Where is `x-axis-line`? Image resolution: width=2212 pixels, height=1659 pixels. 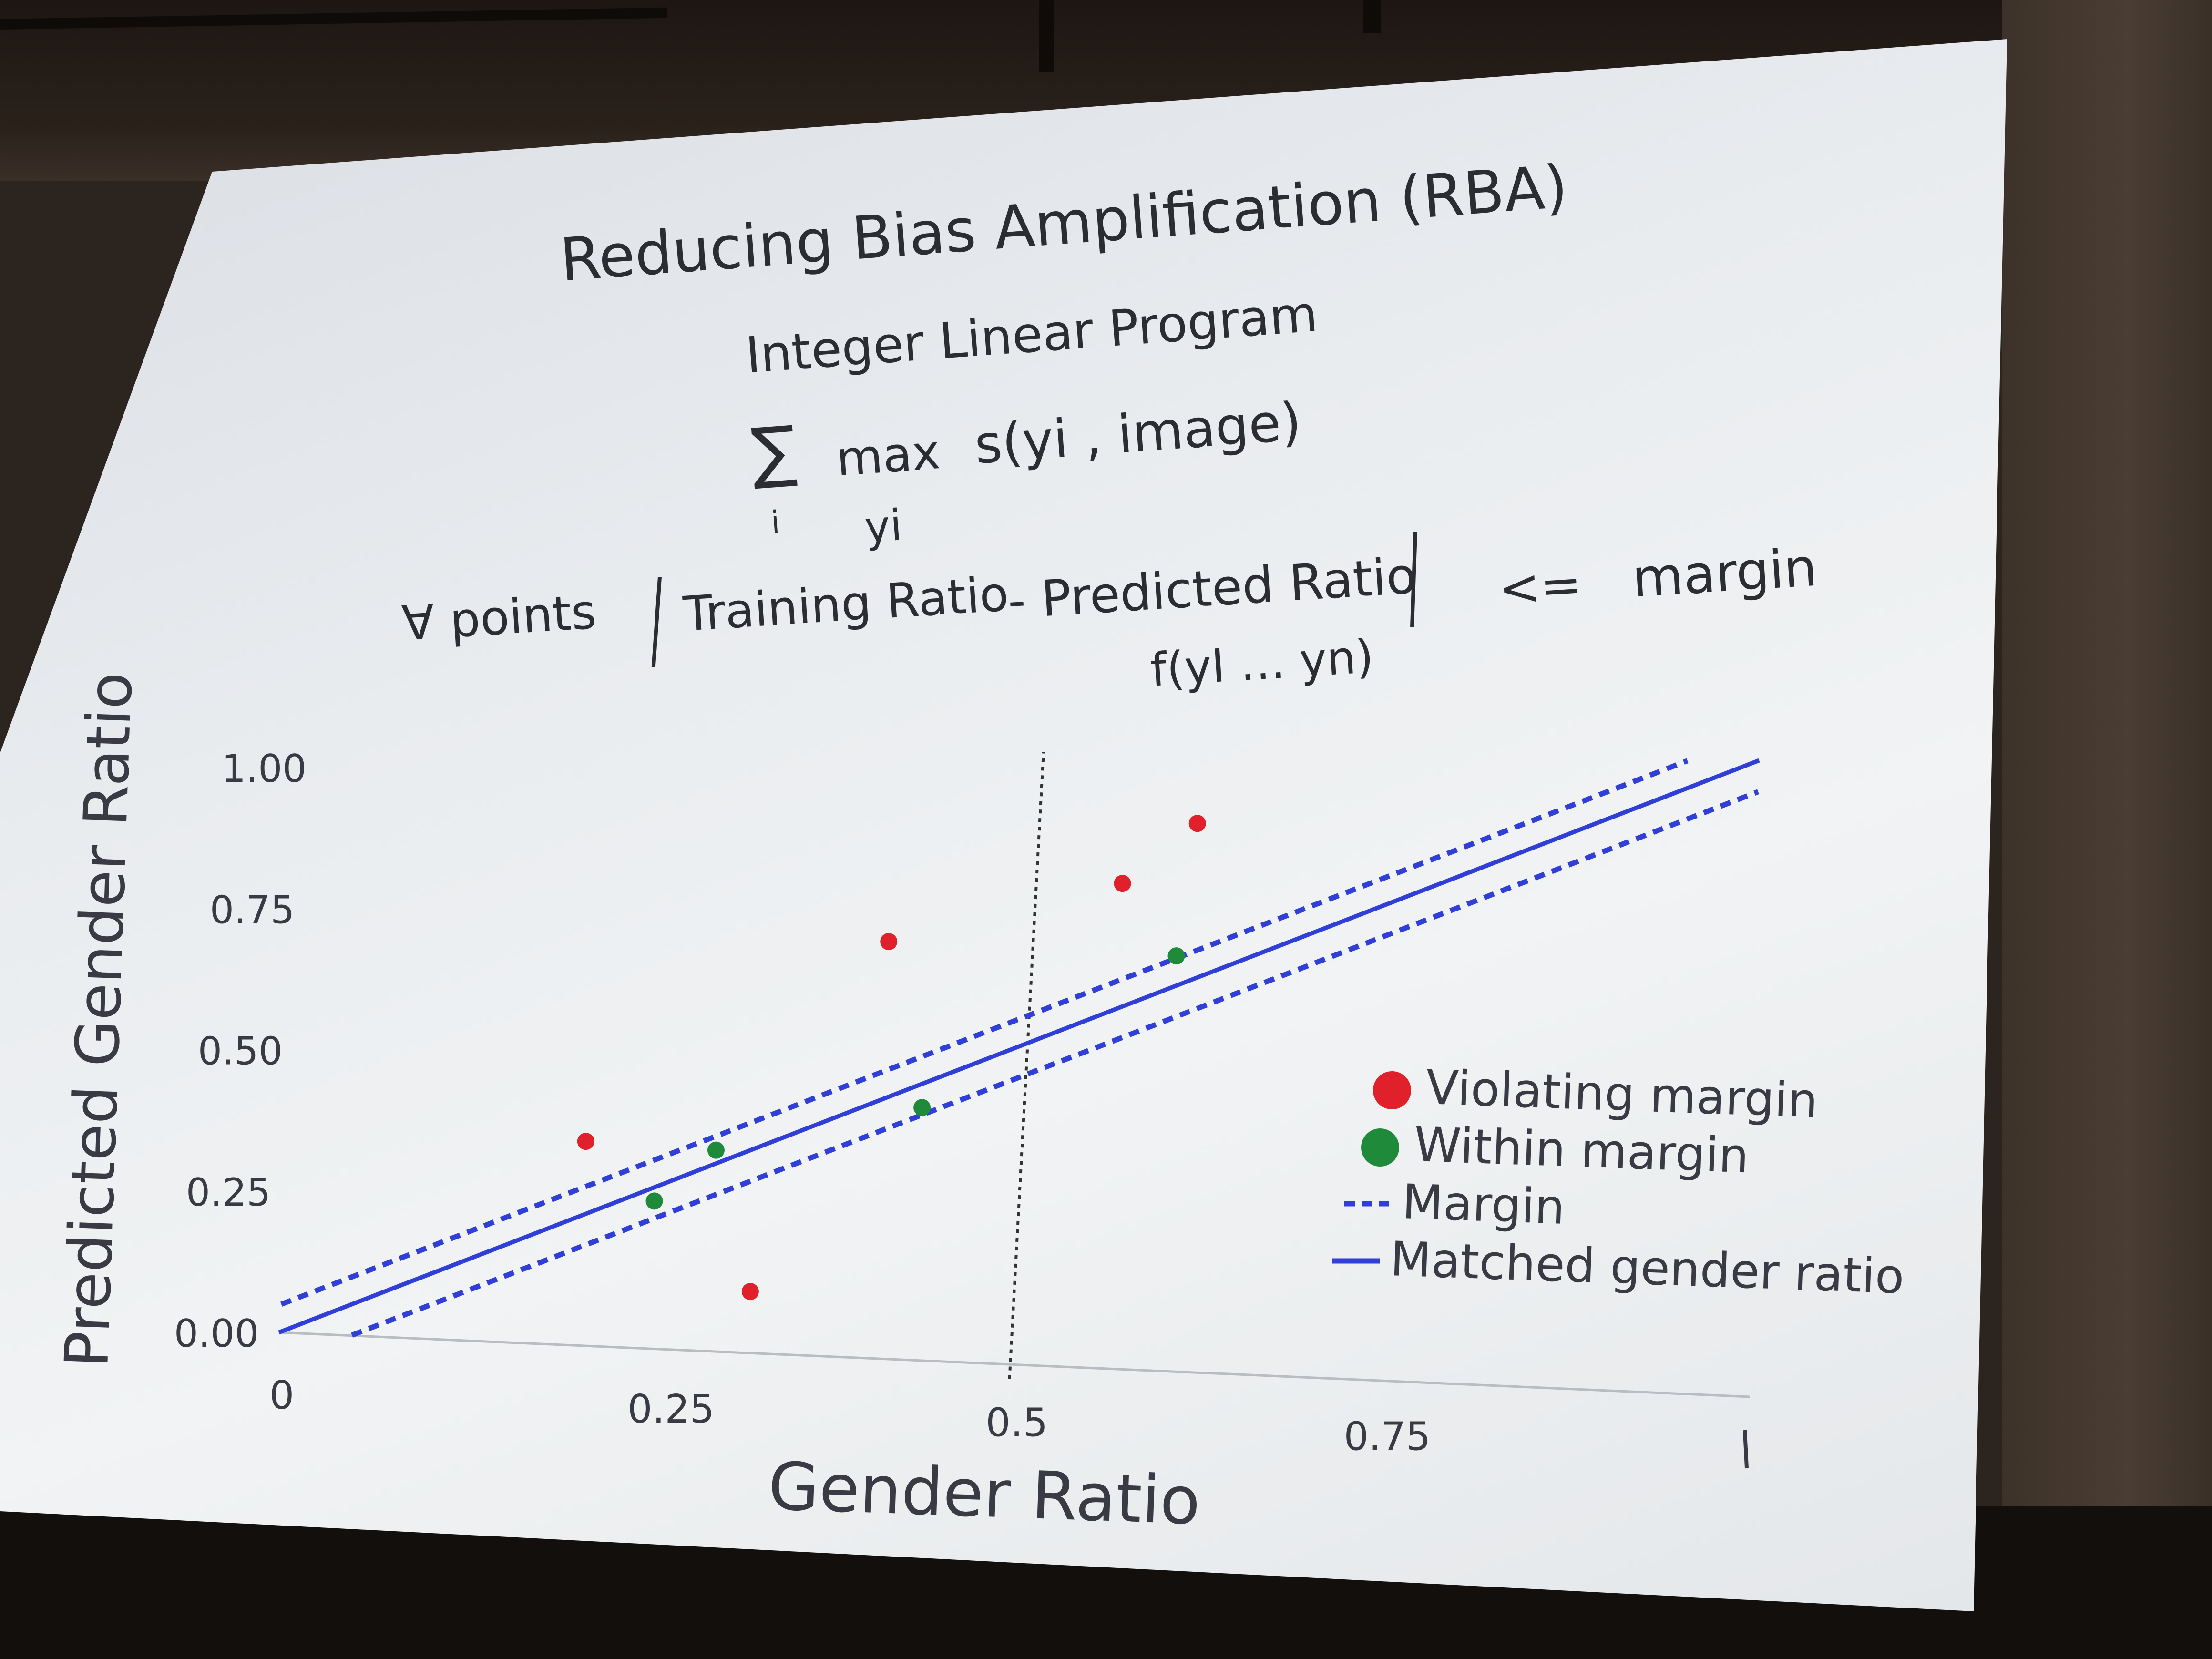 x-axis-line is located at coordinates (1014, 1364).